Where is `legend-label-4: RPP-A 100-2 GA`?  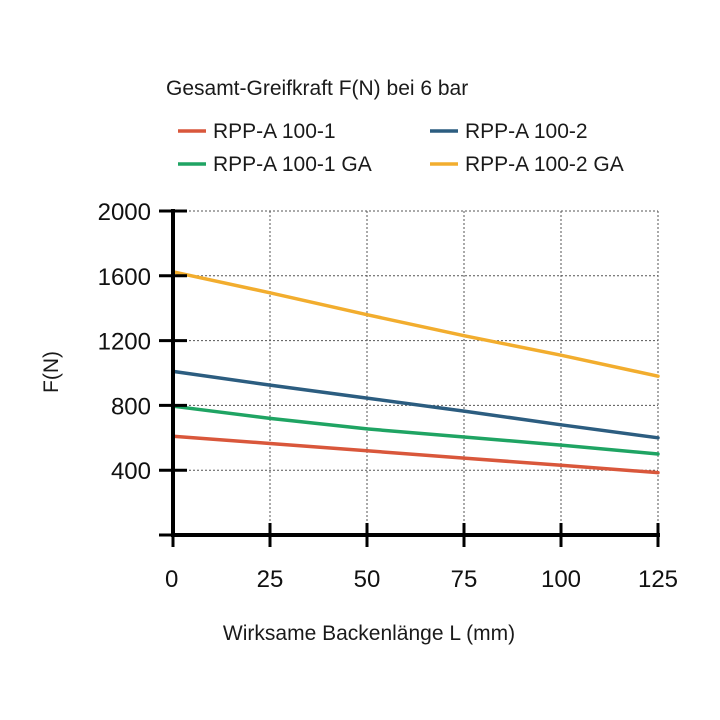
legend-label-4: RPP-A 100-2 GA is located at coordinates (544, 164).